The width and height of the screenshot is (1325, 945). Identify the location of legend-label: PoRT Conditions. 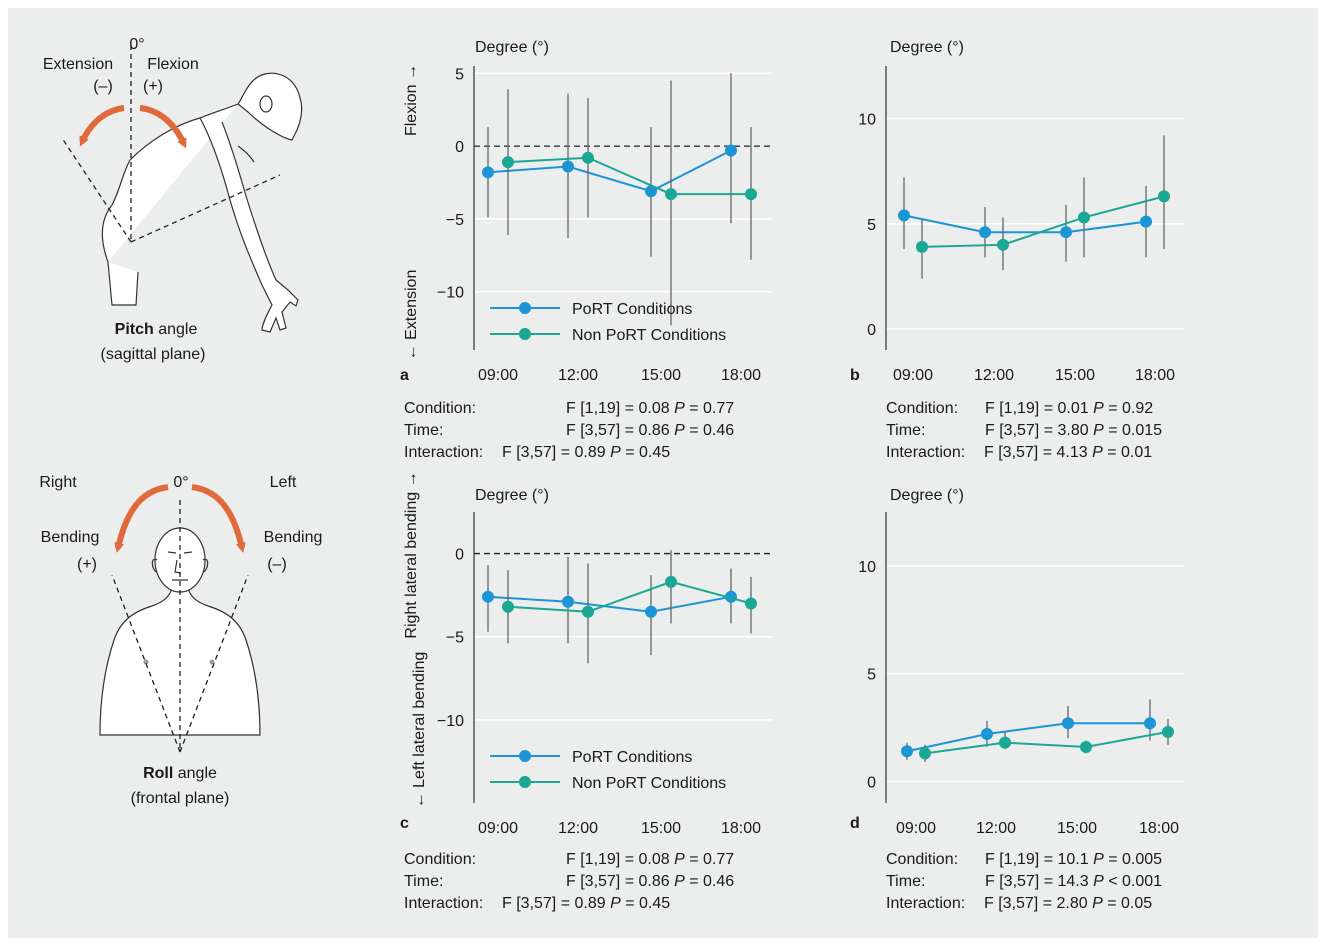
(632, 309).